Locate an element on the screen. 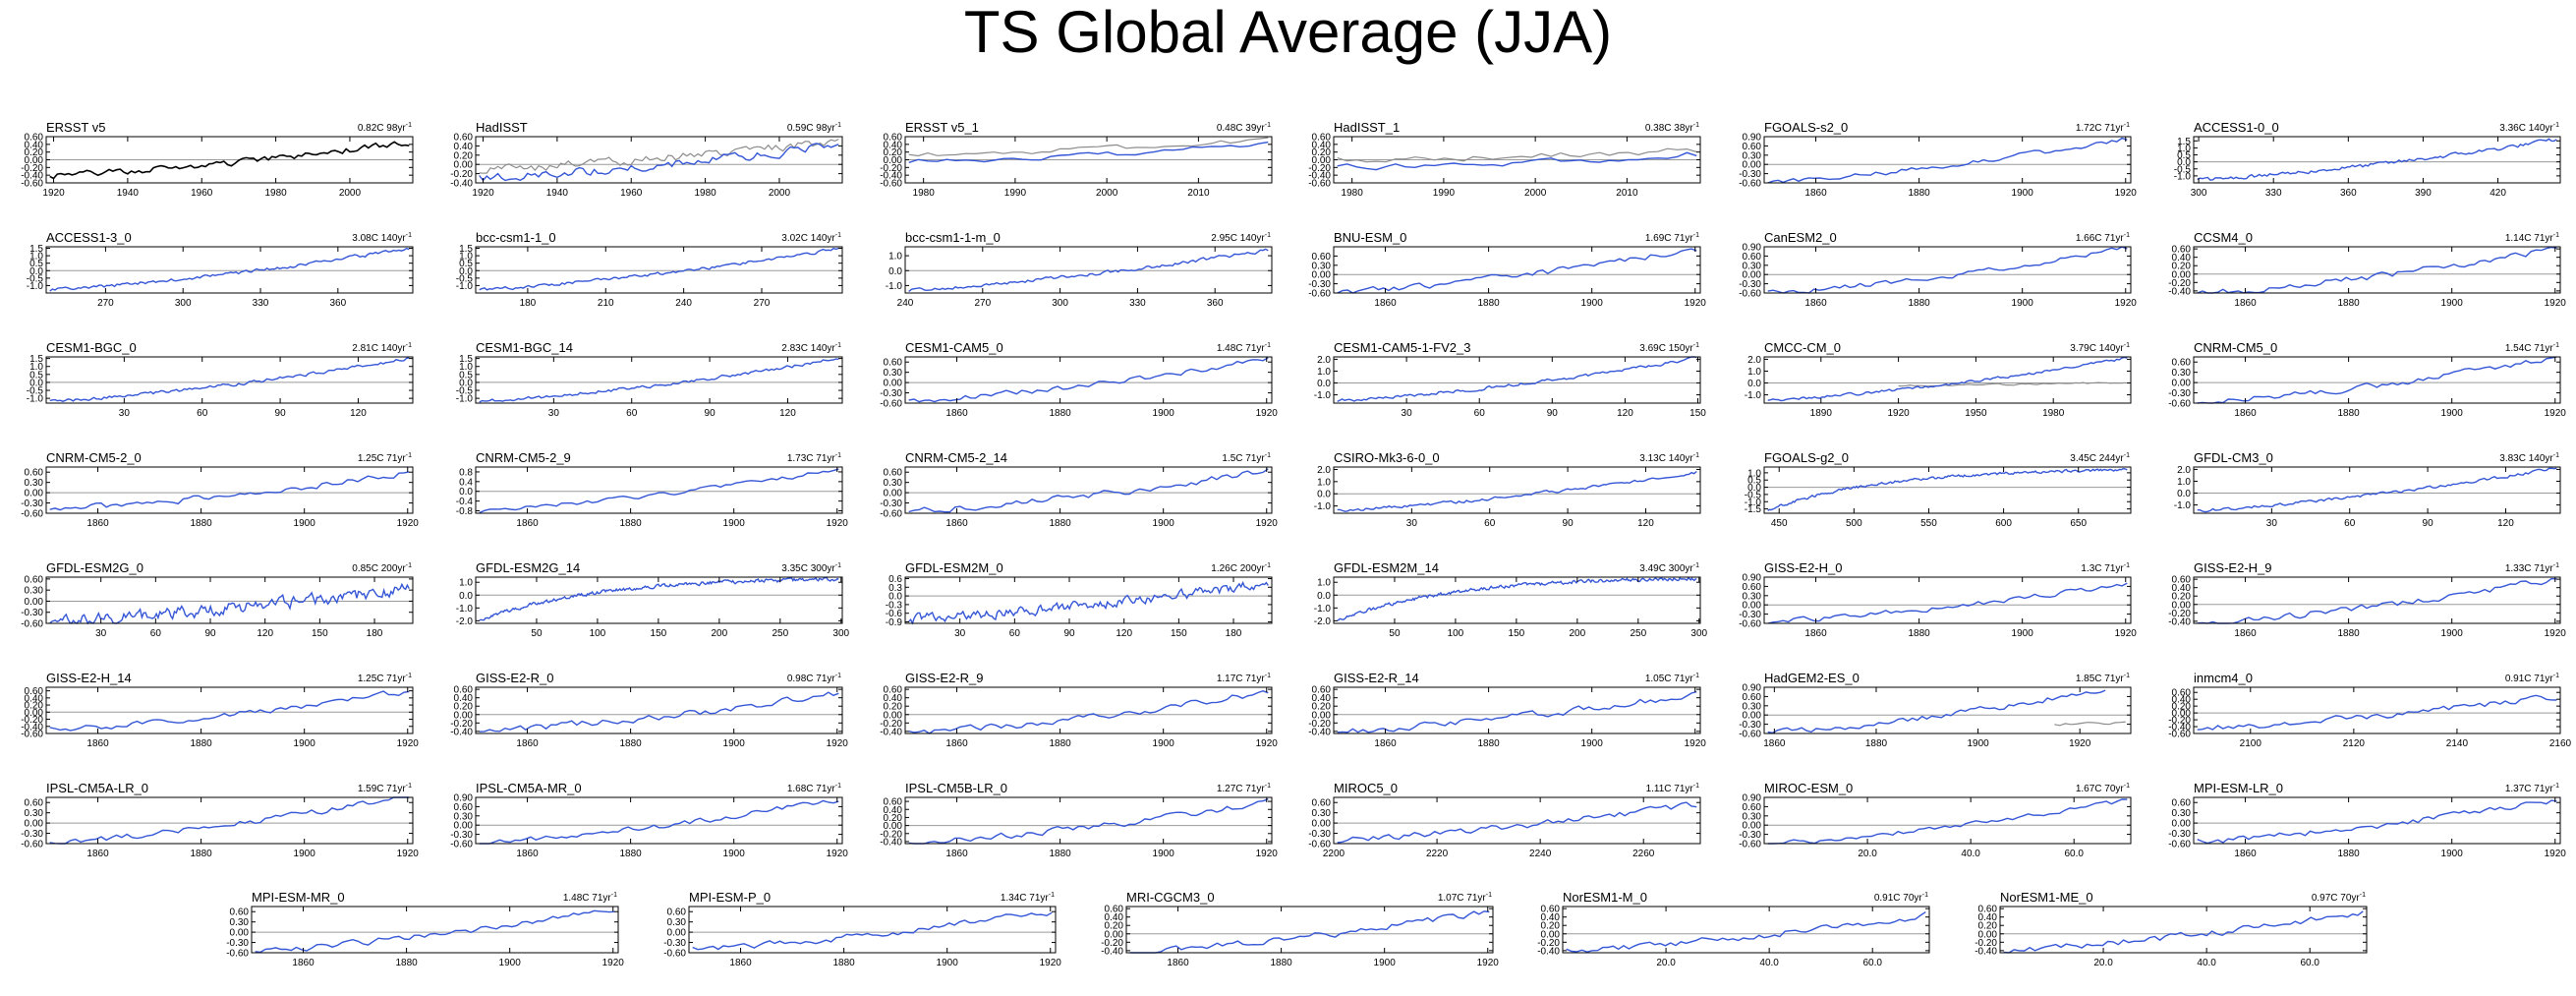  series-line-reference is located at coordinates (659, 156).